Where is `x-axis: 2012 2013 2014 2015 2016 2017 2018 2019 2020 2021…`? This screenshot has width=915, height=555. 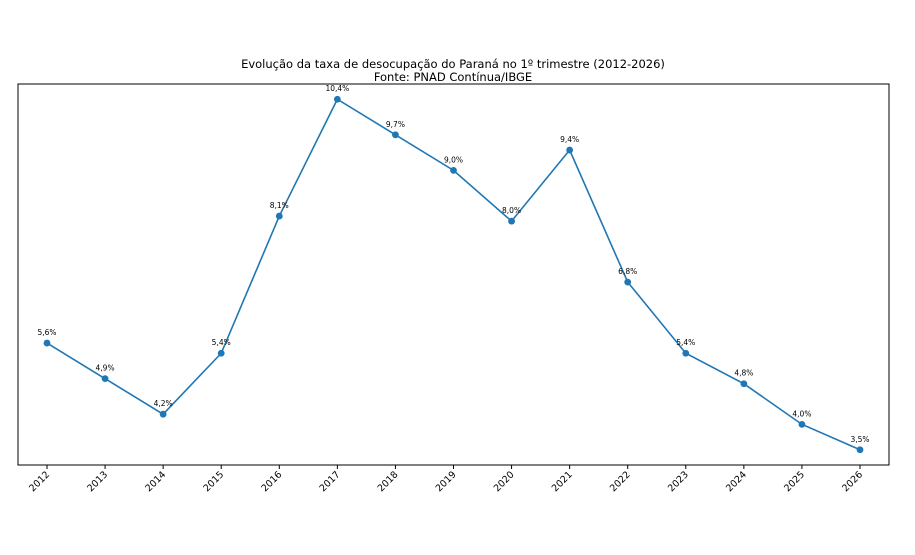 x-axis: 2012 2013 2014 2015 2016 2017 2018 2019 2020 2021… is located at coordinates (446, 479).